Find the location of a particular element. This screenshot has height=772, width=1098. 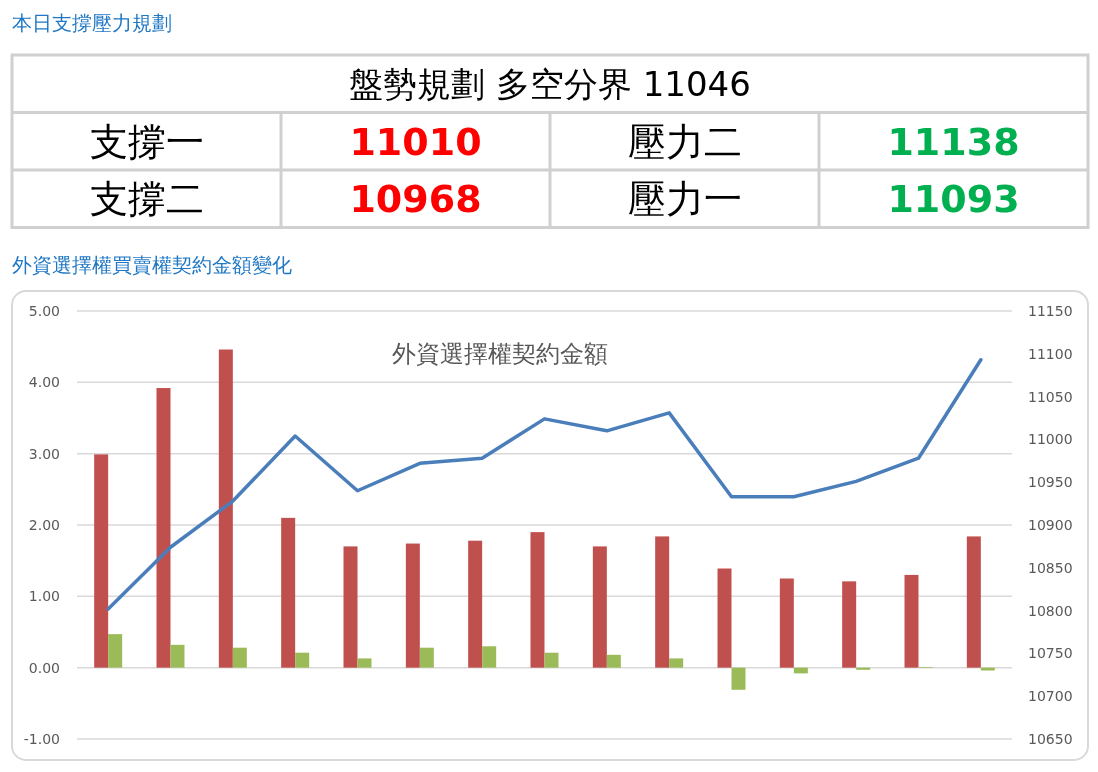

y-tick-label: 1.00 is located at coordinates (44, 596).